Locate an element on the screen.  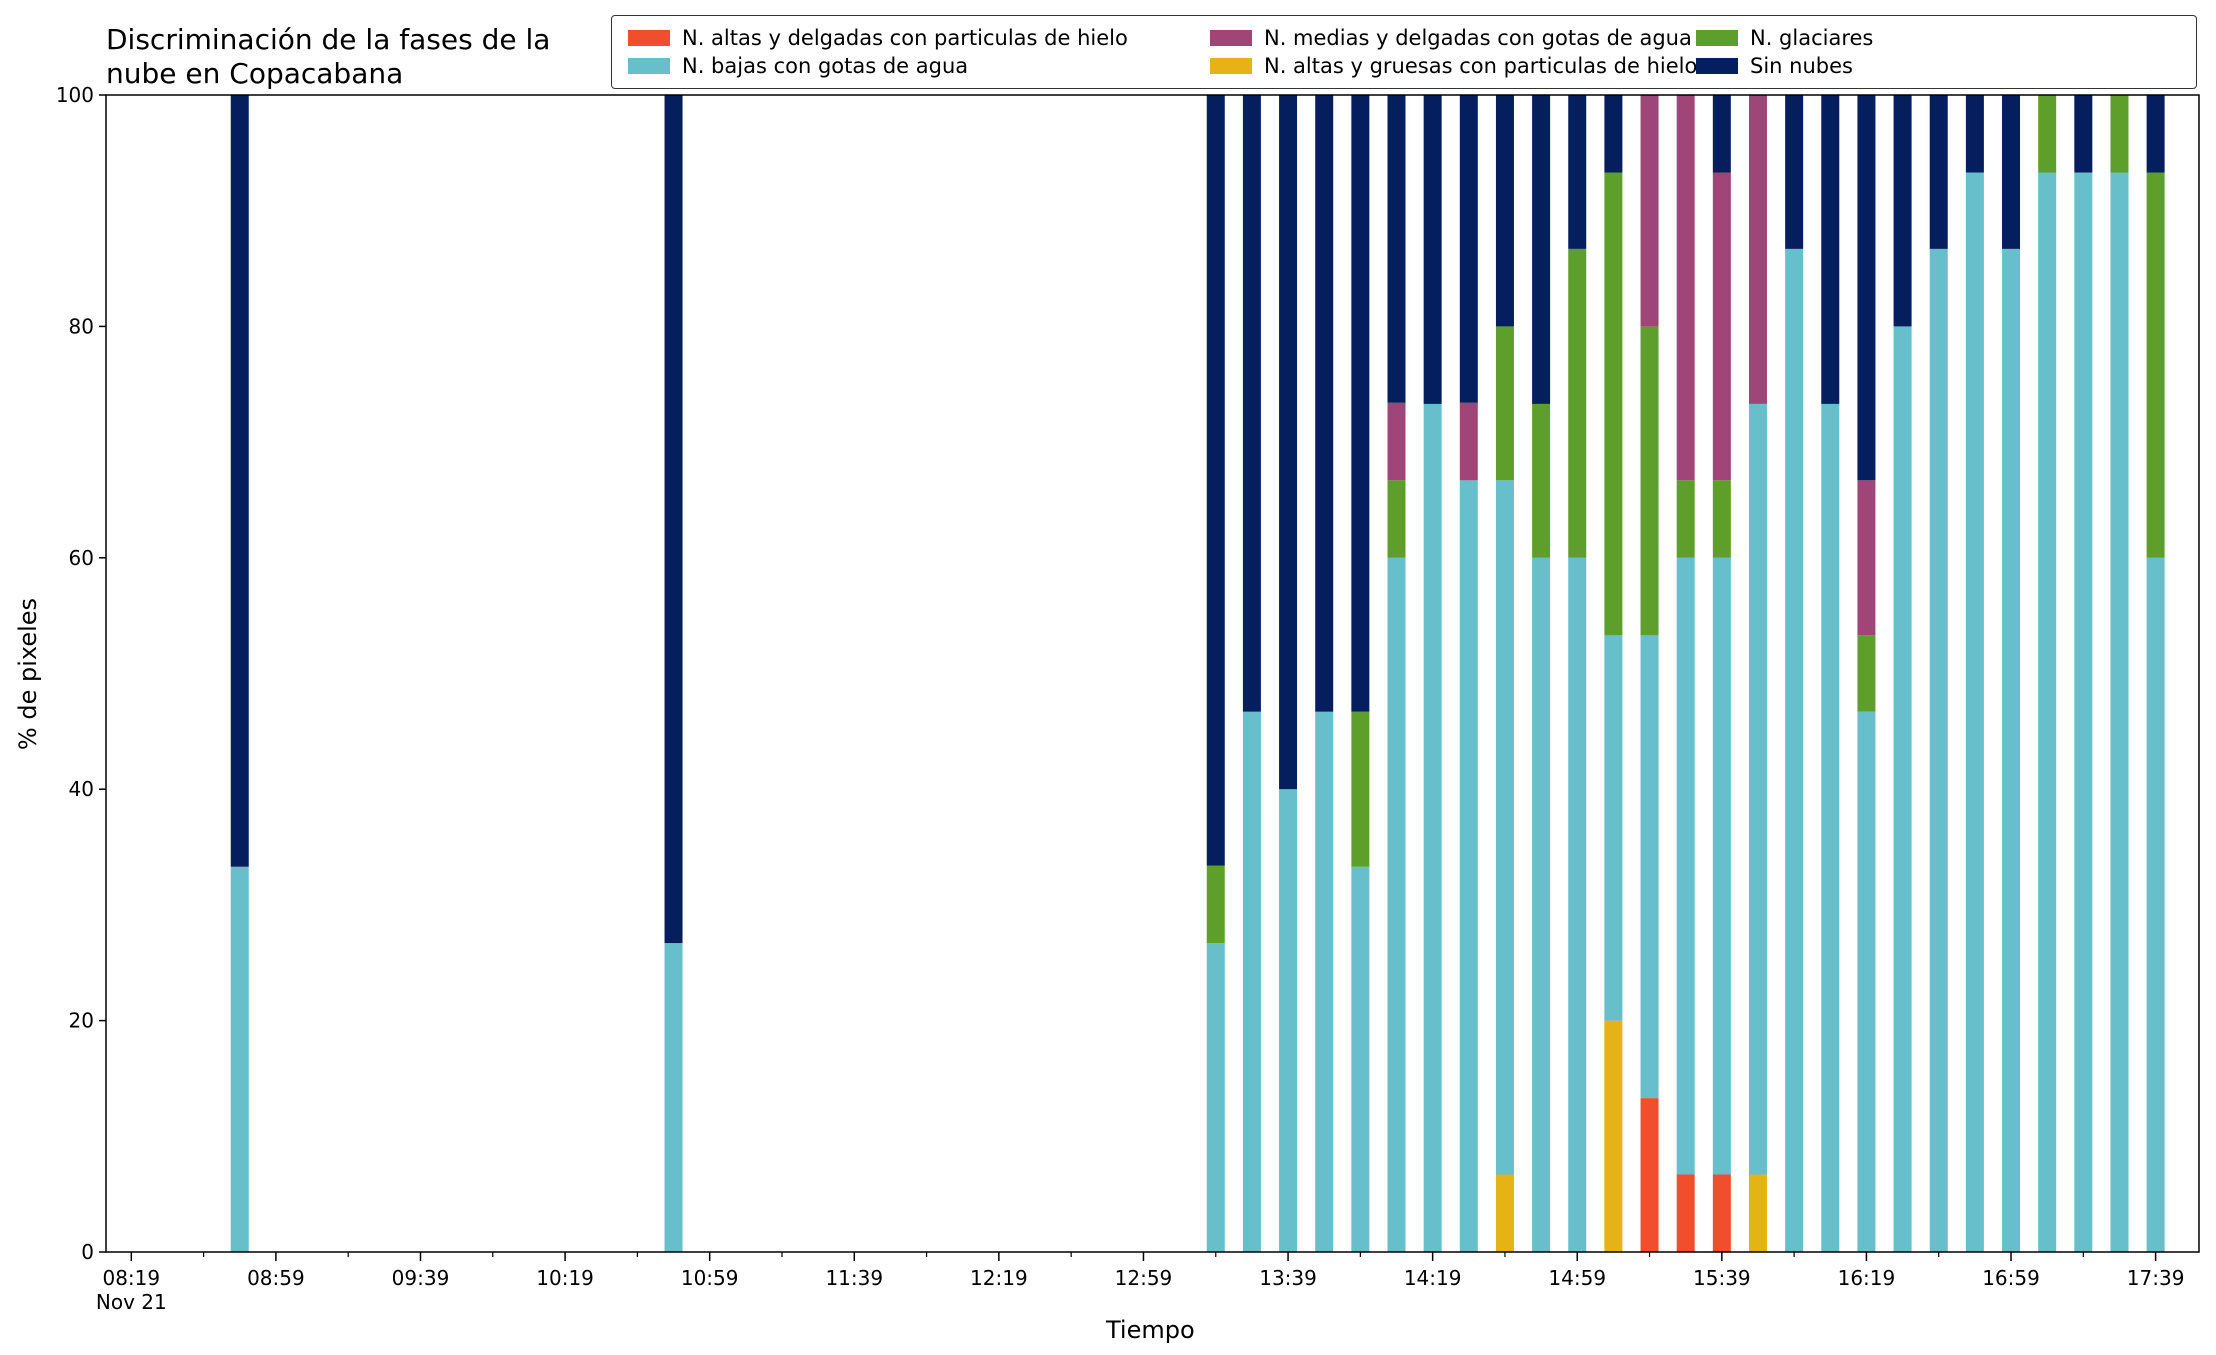
x-tick-sublabel: Nov 21 is located at coordinates (131, 1302).